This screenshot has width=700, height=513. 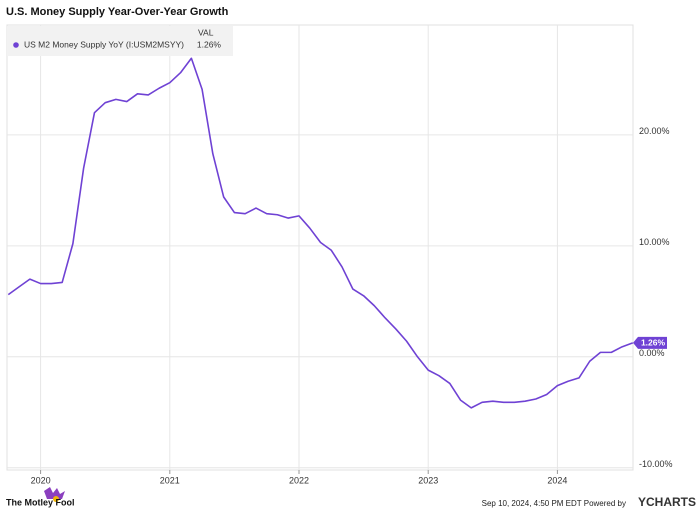 I want to click on y-tick-label: 0.00%, so click(x=652, y=353).